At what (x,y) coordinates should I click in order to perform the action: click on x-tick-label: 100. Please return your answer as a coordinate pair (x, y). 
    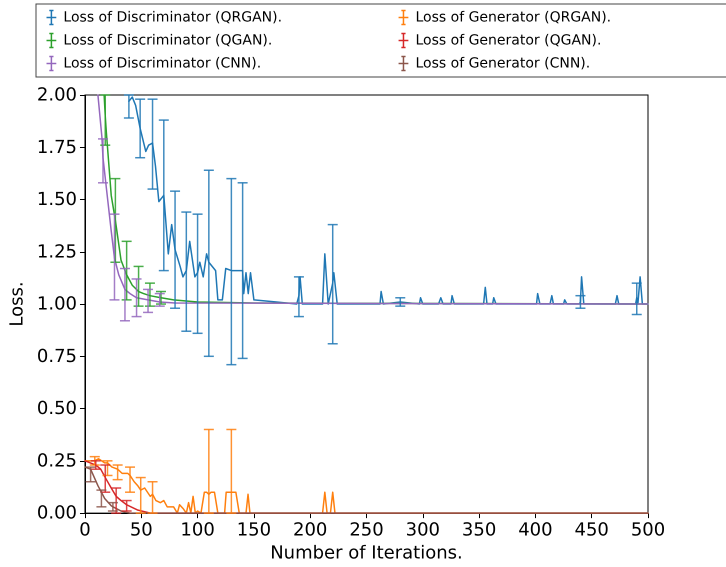
    Looking at the image, I should click on (197, 530).